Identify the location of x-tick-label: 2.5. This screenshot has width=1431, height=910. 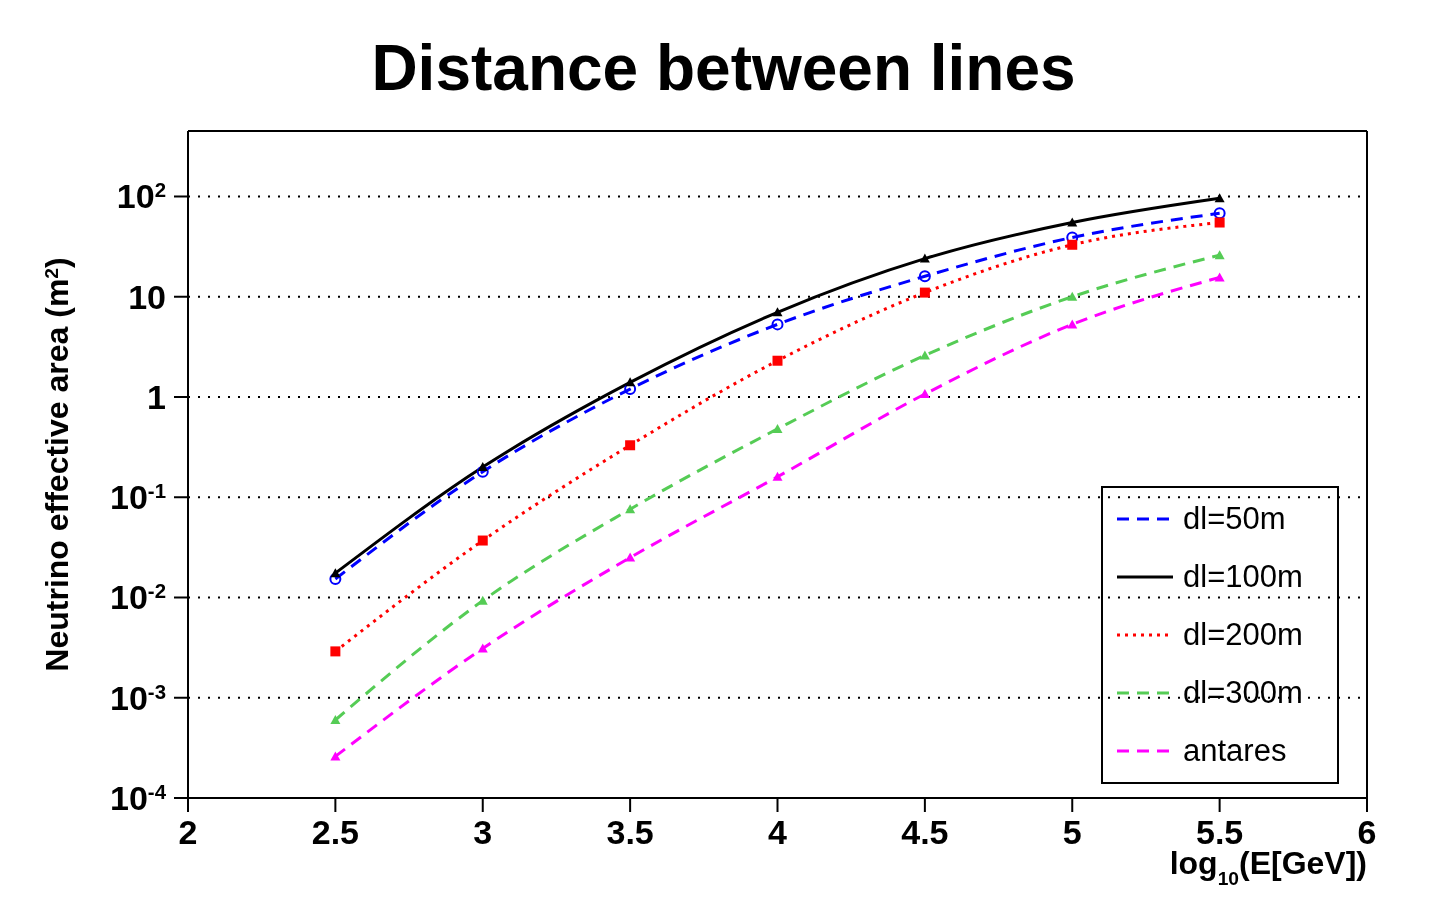
(335, 832).